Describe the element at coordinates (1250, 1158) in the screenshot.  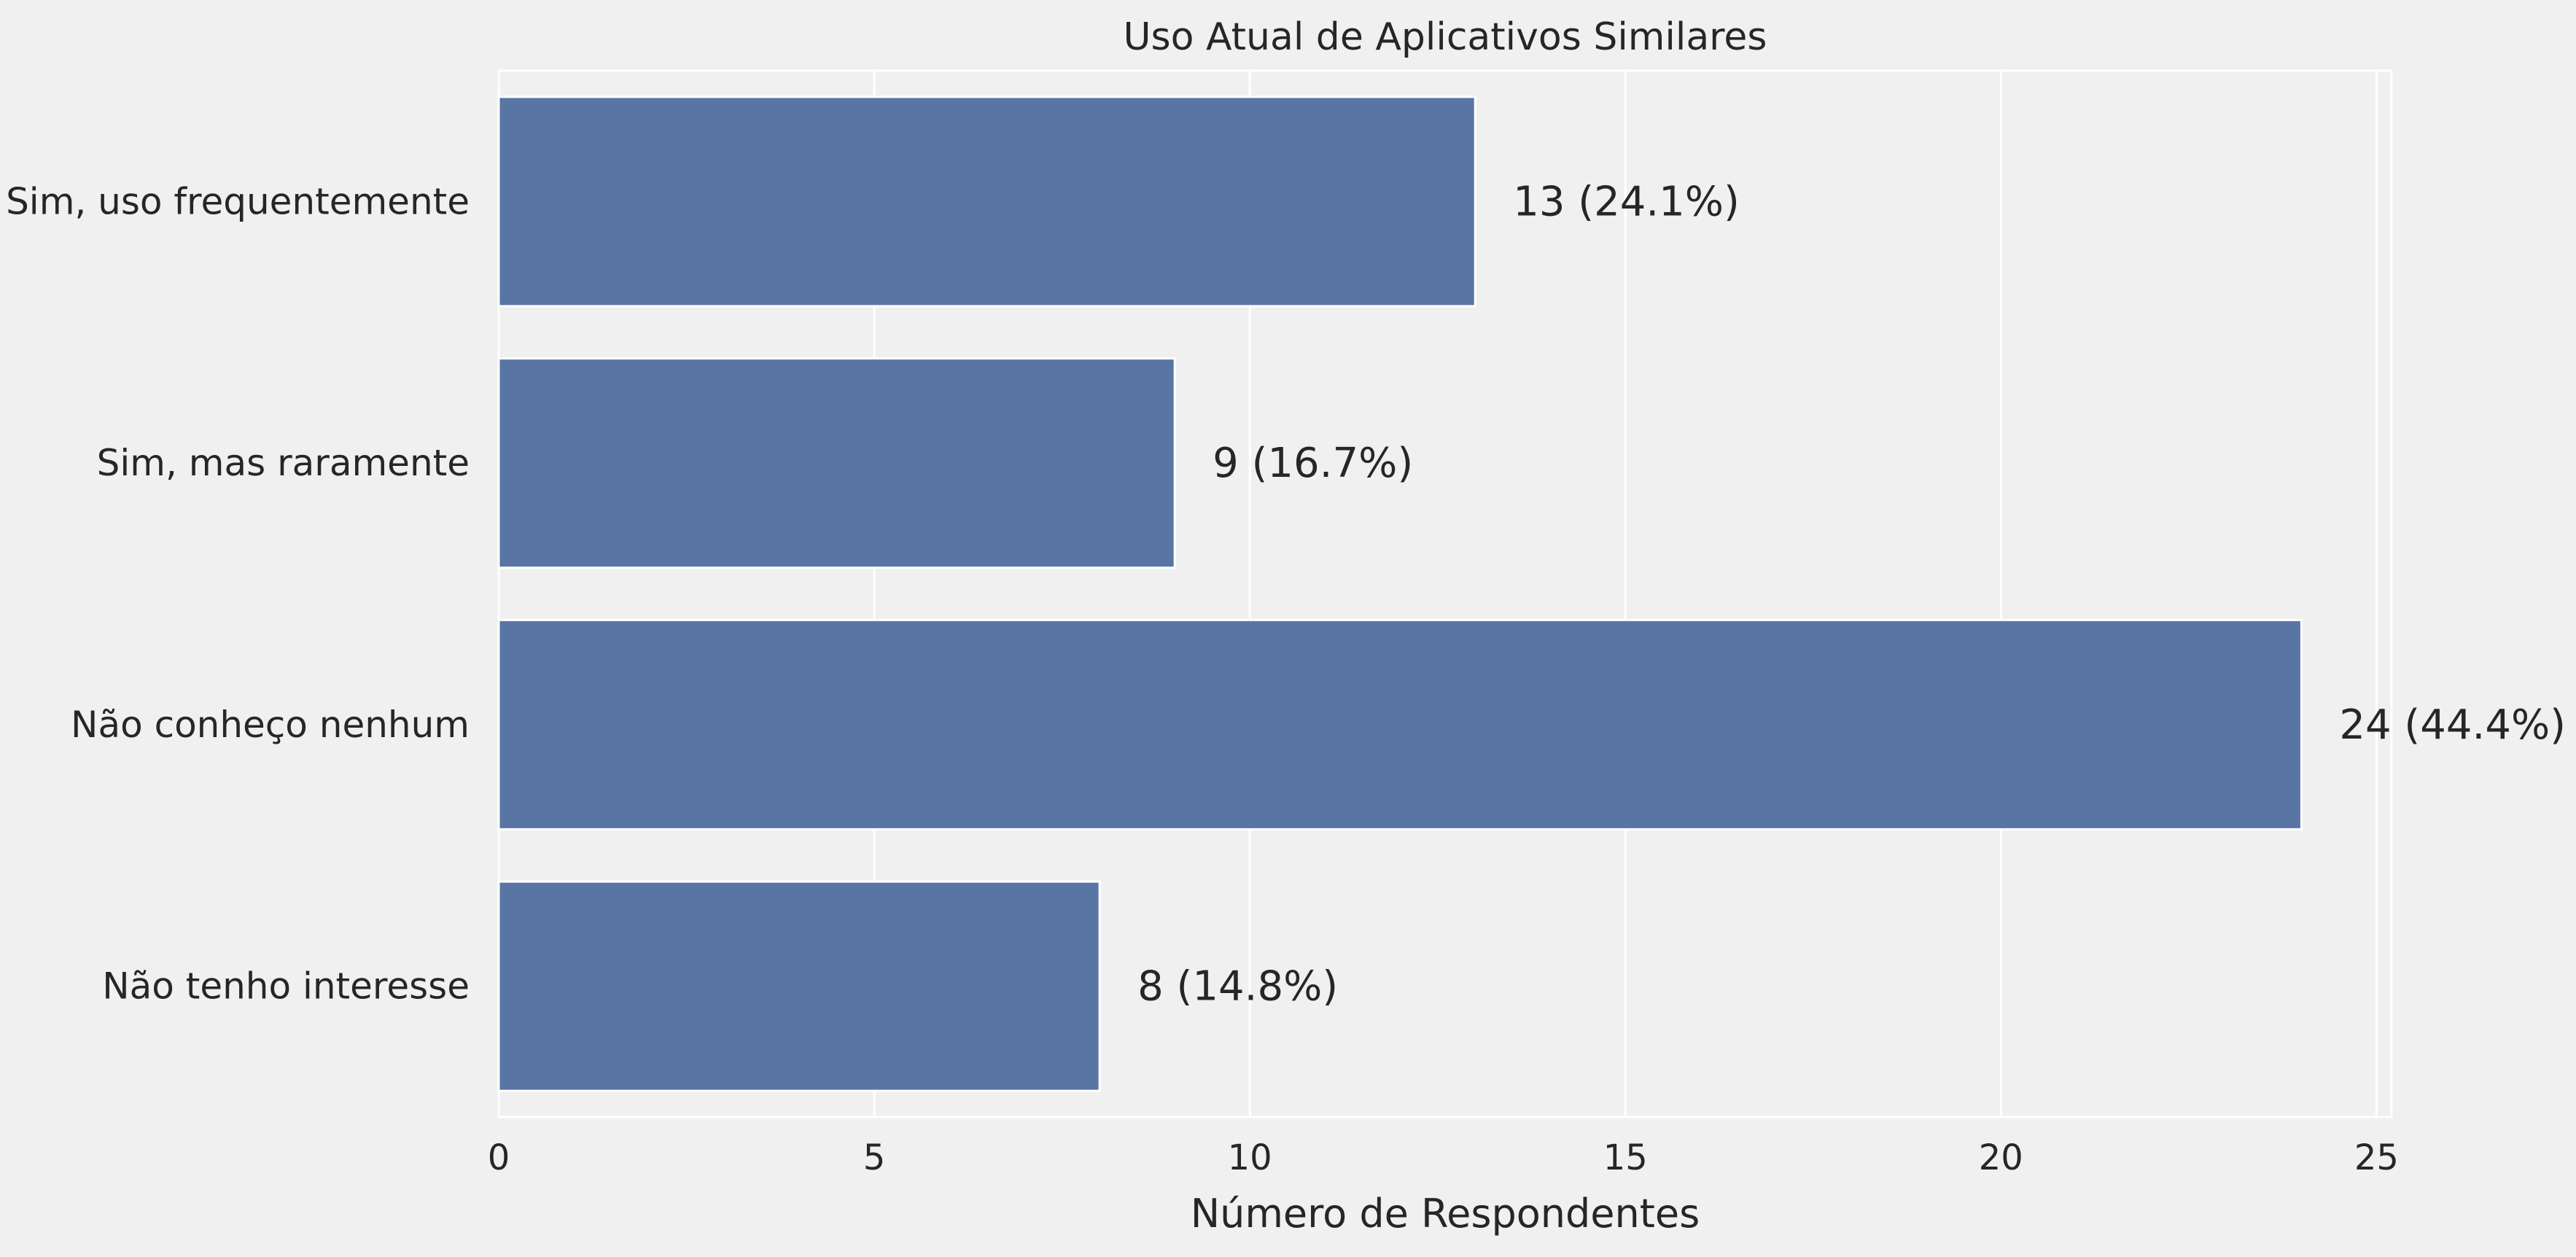
I see `x-tick-label: 10` at that location.